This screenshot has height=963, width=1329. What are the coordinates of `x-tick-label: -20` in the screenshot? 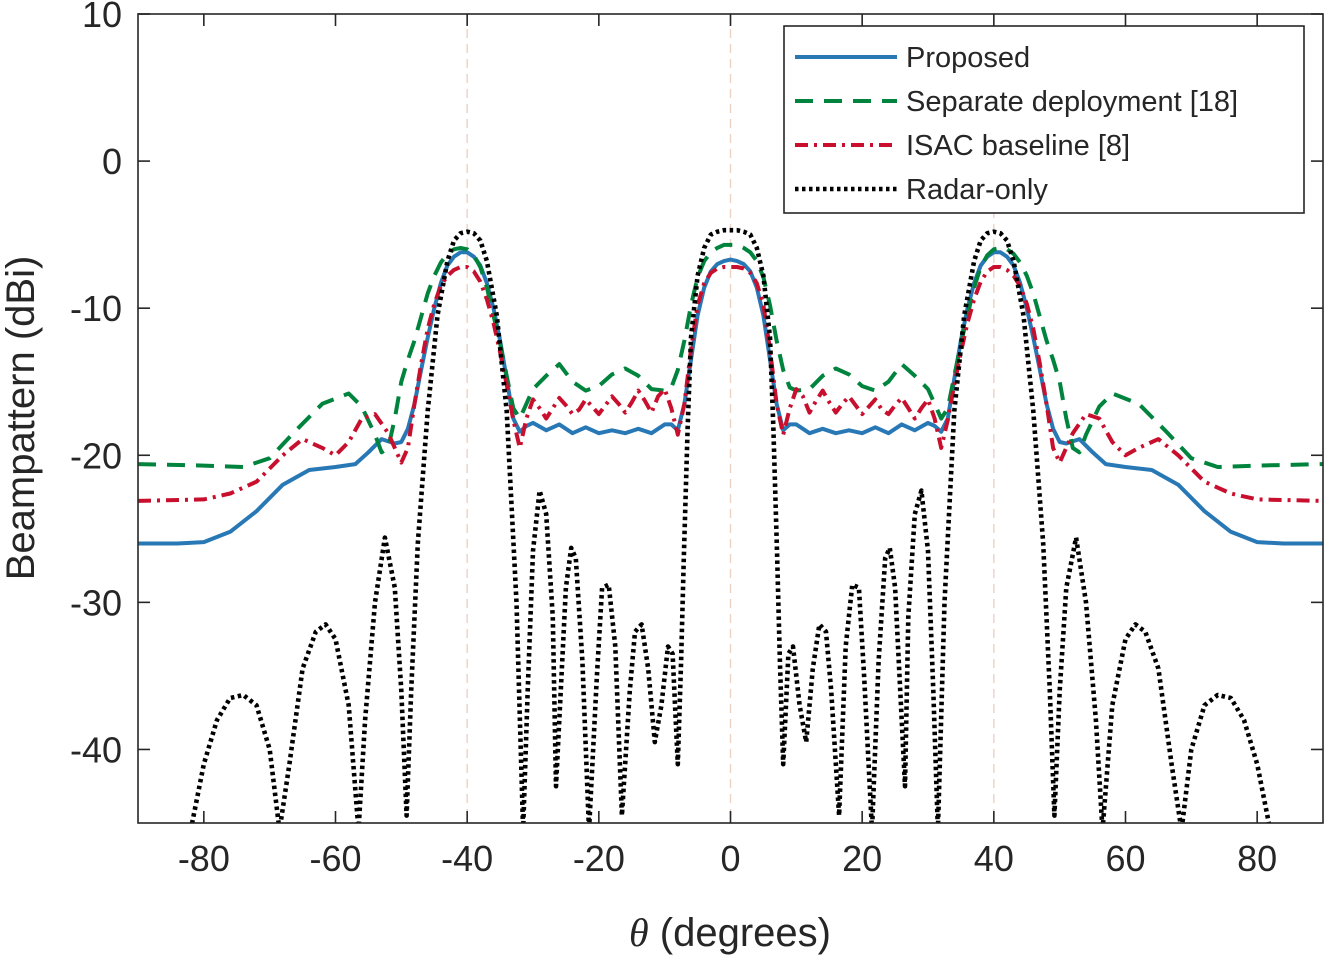 It's located at (599, 858).